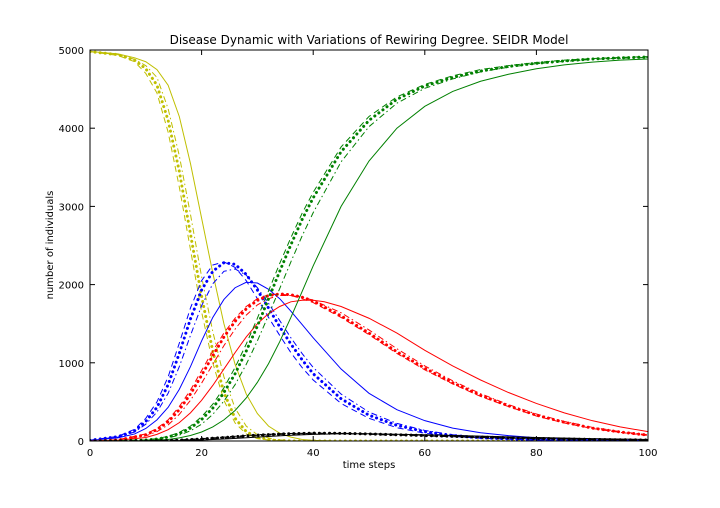  What do you see at coordinates (71, 286) in the screenshot?
I see `y-tick-label: 2000` at bounding box center [71, 286].